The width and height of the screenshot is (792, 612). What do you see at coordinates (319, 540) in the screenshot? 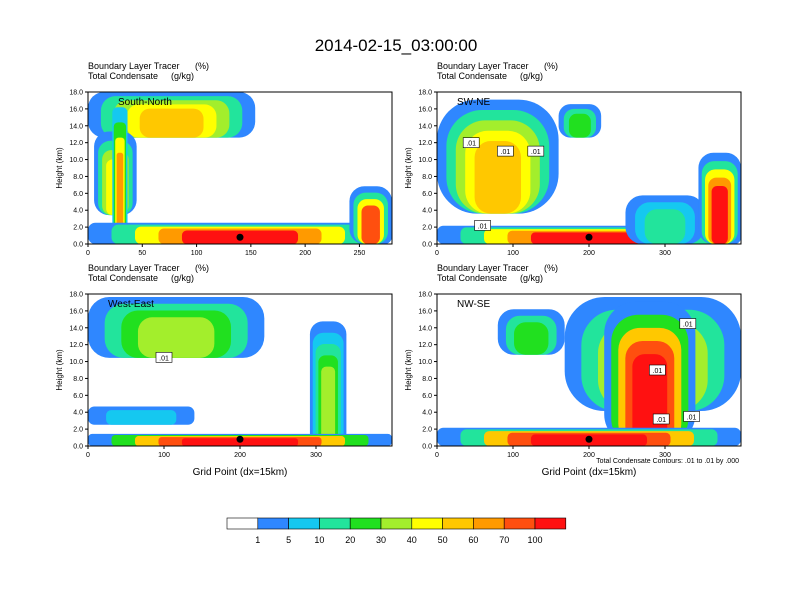
I see `colorbar-label: 10` at bounding box center [319, 540].